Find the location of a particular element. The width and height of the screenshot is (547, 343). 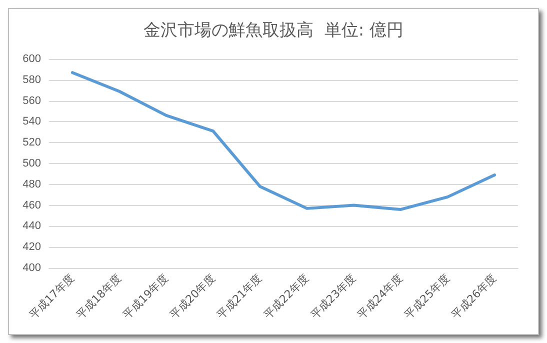

y-tick-label: 600 is located at coordinates (31, 59).